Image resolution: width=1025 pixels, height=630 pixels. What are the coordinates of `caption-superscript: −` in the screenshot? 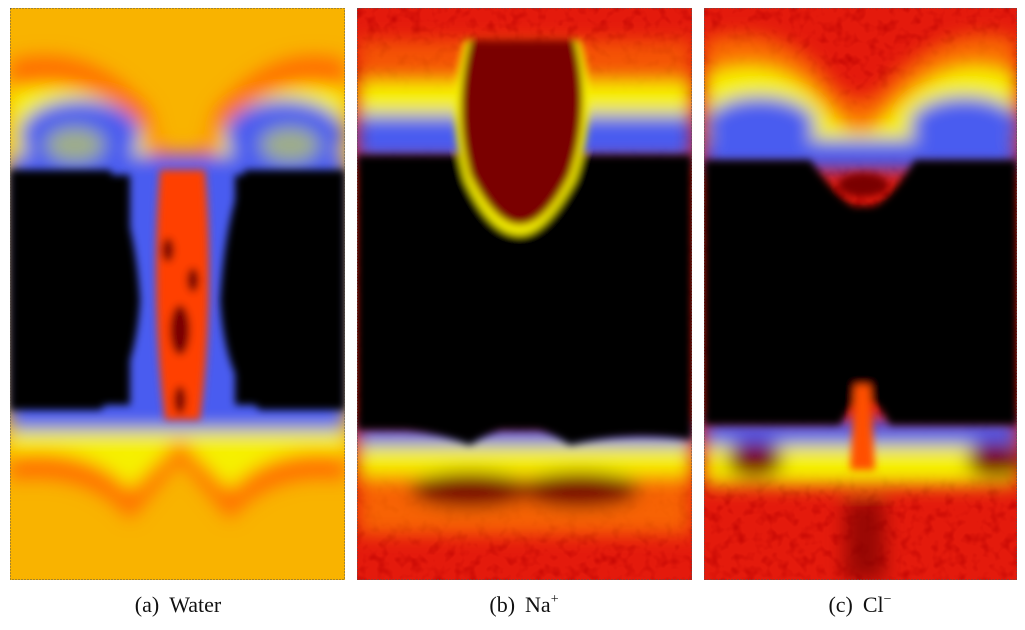 It's located at (888, 599).